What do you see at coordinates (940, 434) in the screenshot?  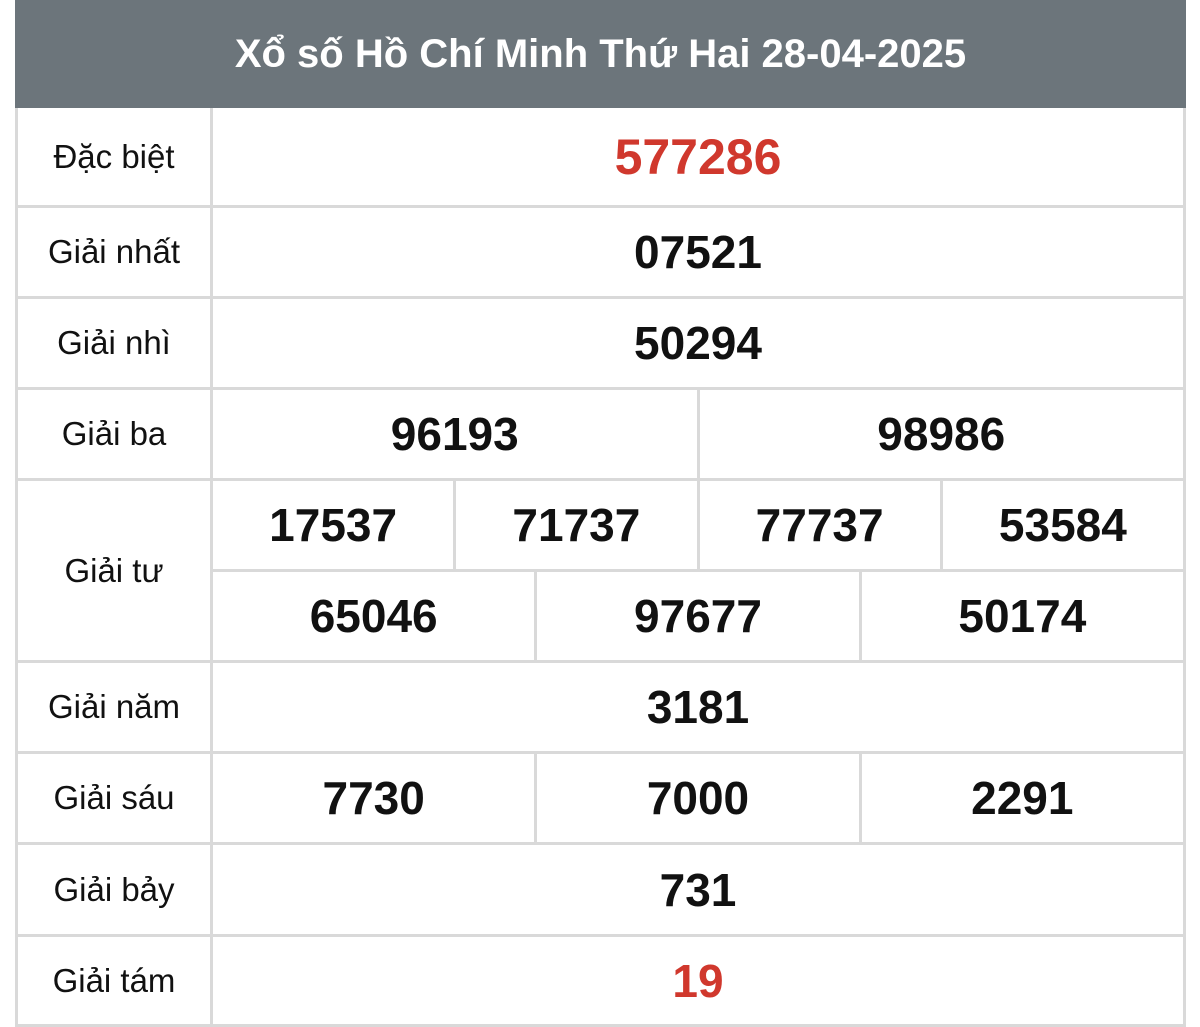 I see `prize-number: 98986` at bounding box center [940, 434].